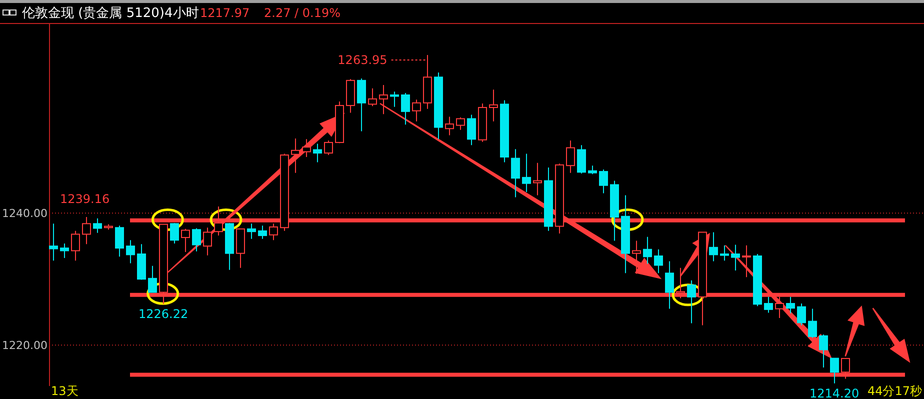  I want to click on annotation: 1226.22, so click(163, 314).